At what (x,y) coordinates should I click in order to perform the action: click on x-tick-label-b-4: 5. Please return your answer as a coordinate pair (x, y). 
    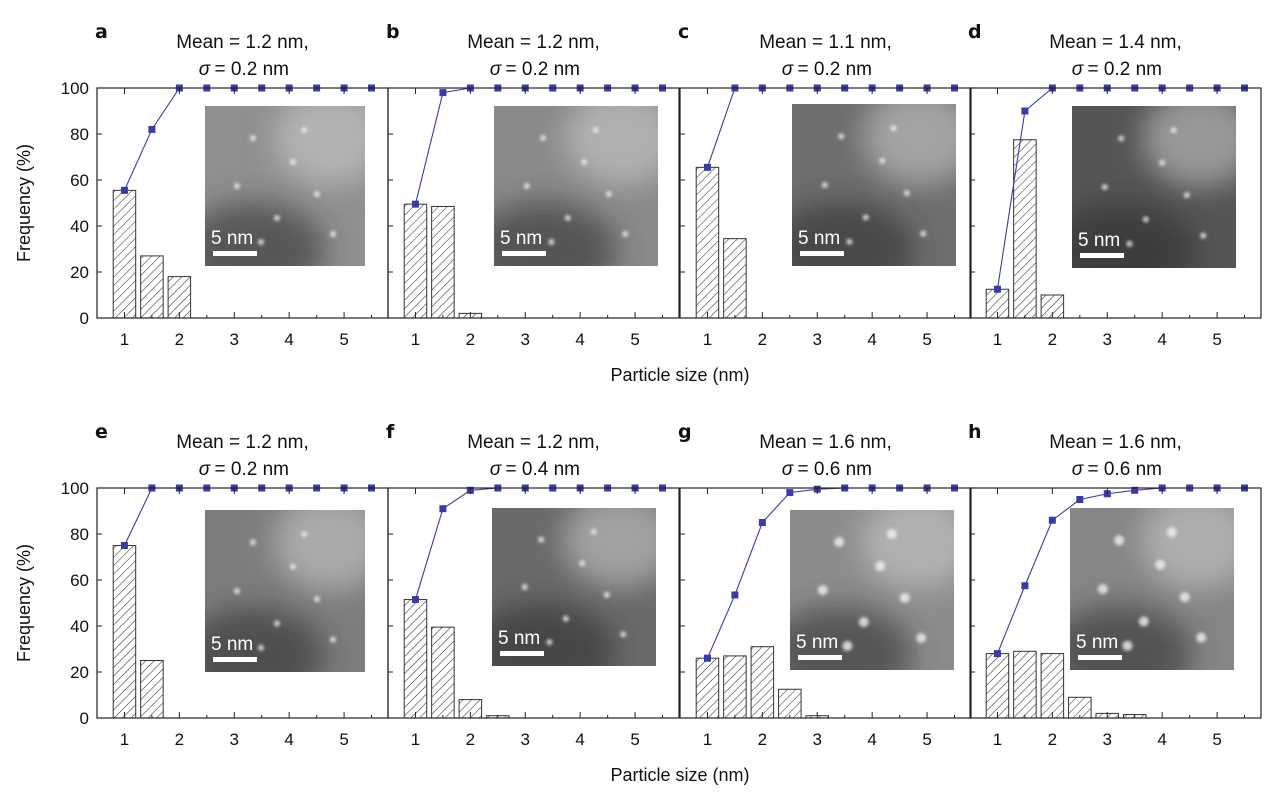
    Looking at the image, I should click on (634, 339).